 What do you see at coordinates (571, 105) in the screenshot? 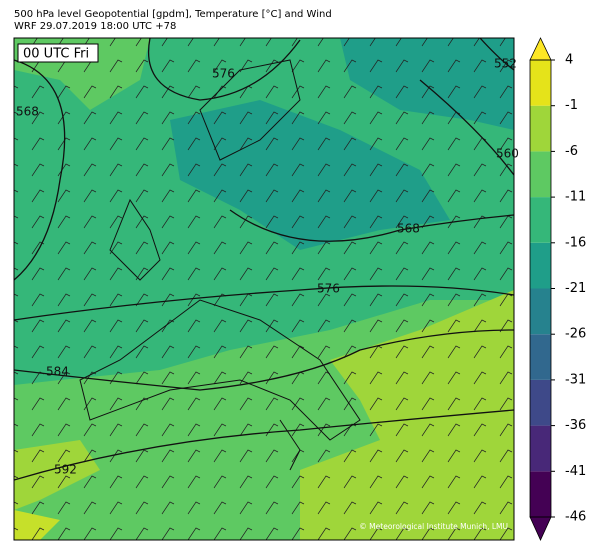
I see `colorbar-tick-label: -1` at bounding box center [571, 105].